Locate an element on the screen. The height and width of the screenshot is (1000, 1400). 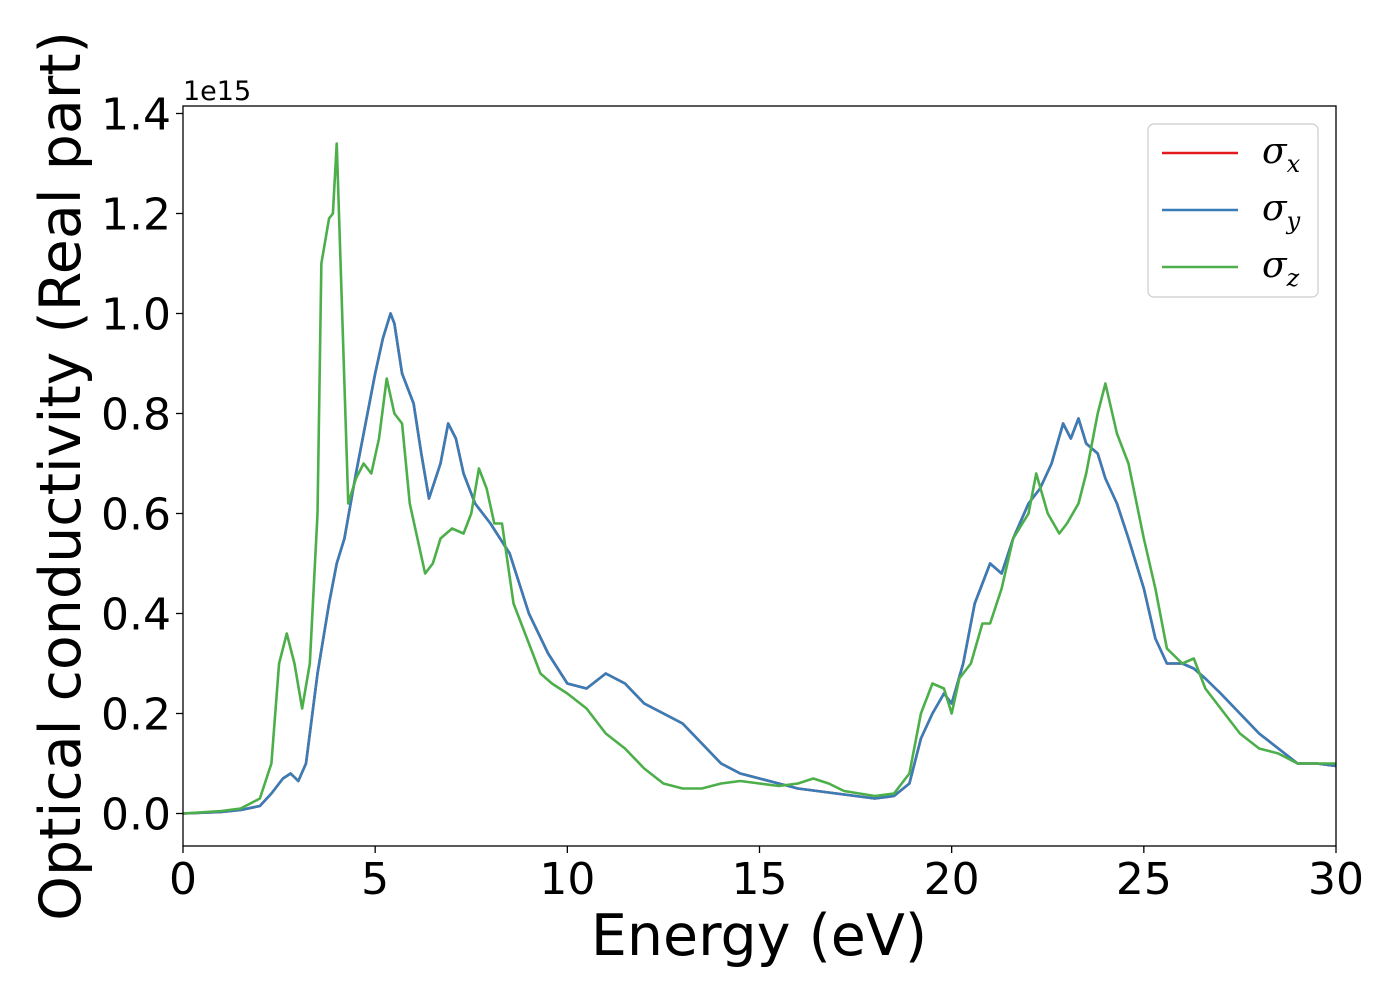
x-tick-label: 10 is located at coordinates (567, 879).